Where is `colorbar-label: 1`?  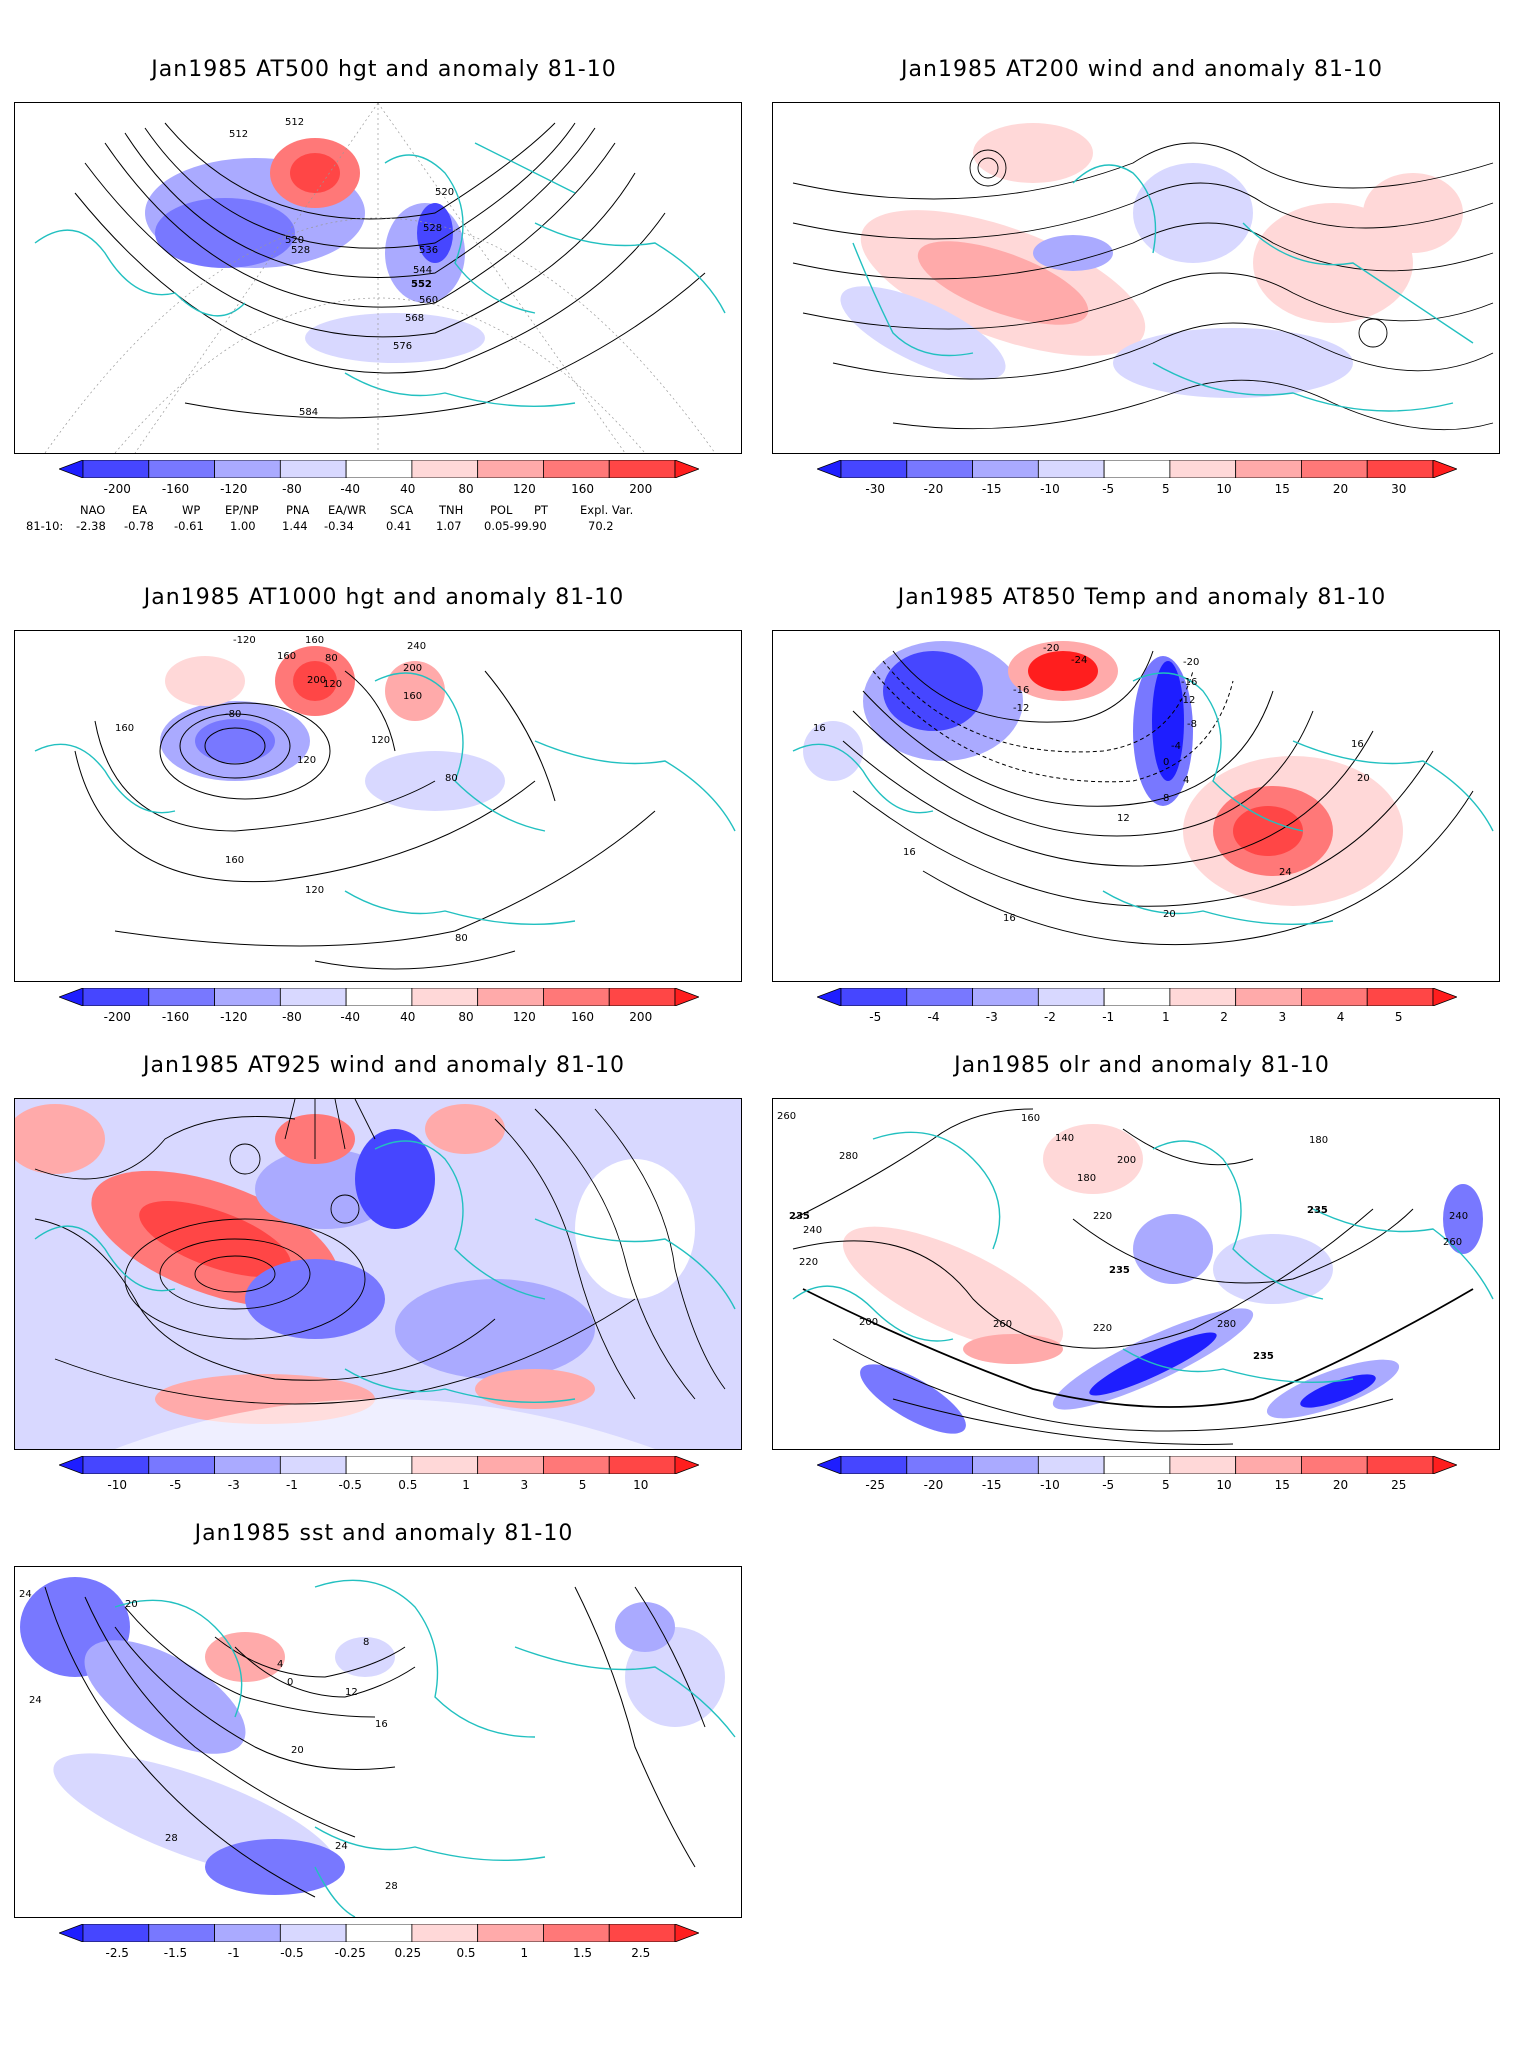 colorbar-label: 1 is located at coordinates (524, 1953).